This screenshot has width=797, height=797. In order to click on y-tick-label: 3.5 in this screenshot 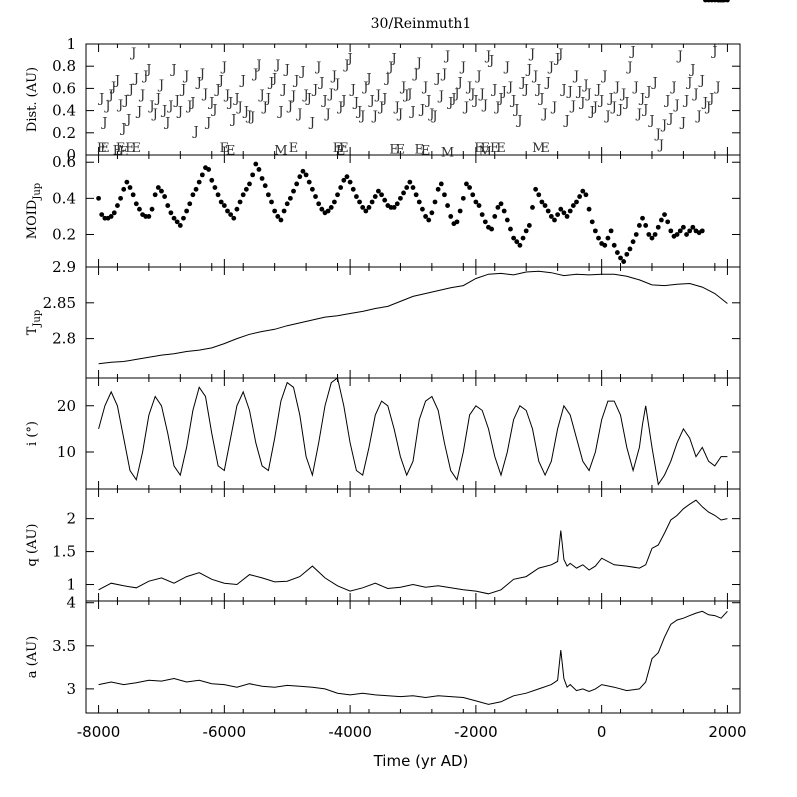, I will do `click(64, 646)`.